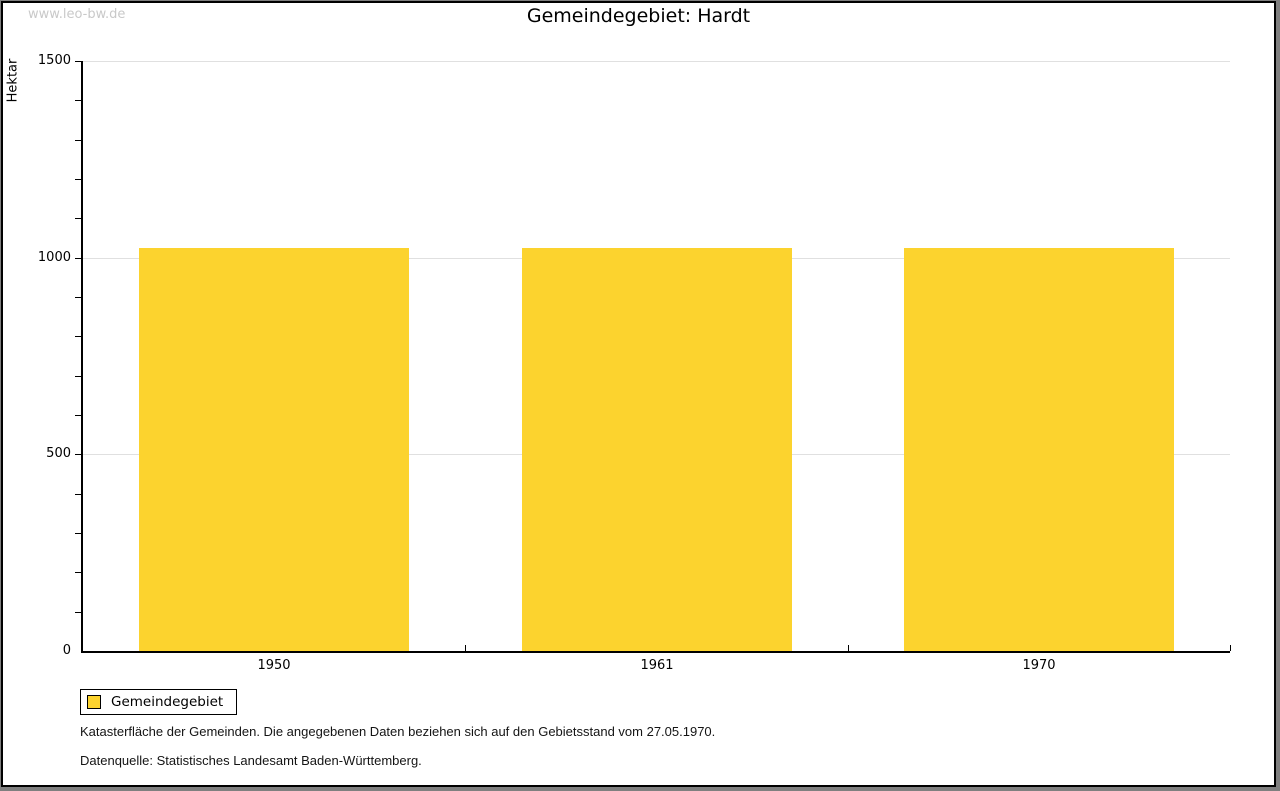  What do you see at coordinates (94, 702) in the screenshot?
I see `legend-swatch` at bounding box center [94, 702].